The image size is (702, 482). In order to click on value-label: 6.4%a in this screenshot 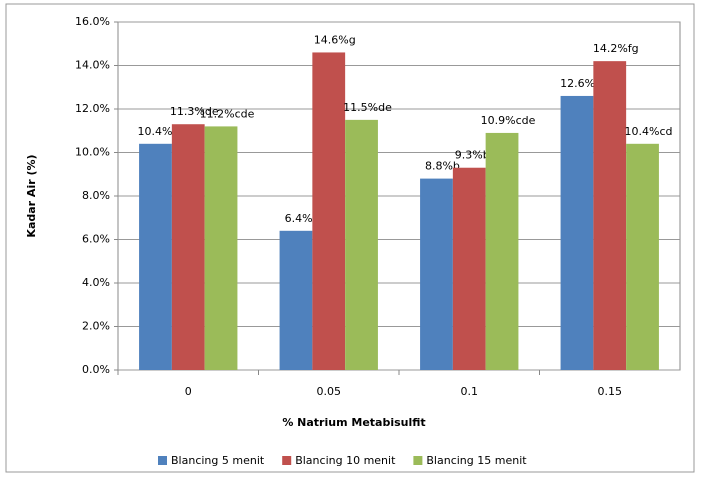, I will do `click(302, 218)`.